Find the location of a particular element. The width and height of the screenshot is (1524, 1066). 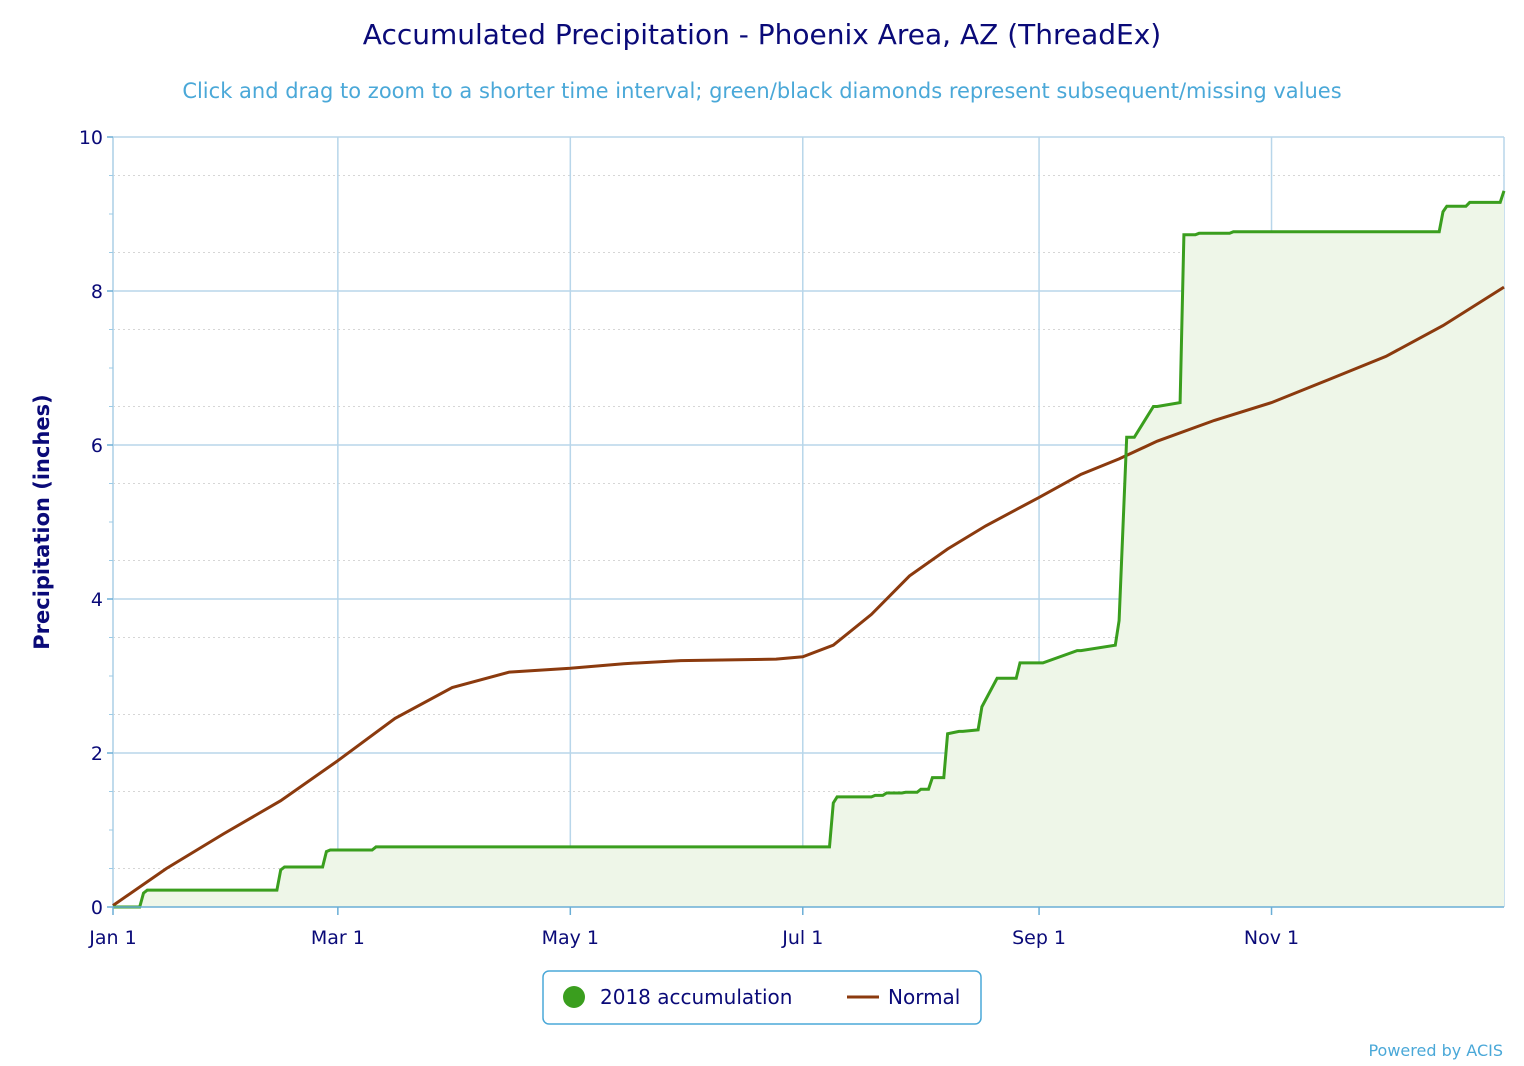

x-tick-label: Jan 1 is located at coordinates (112, 938).